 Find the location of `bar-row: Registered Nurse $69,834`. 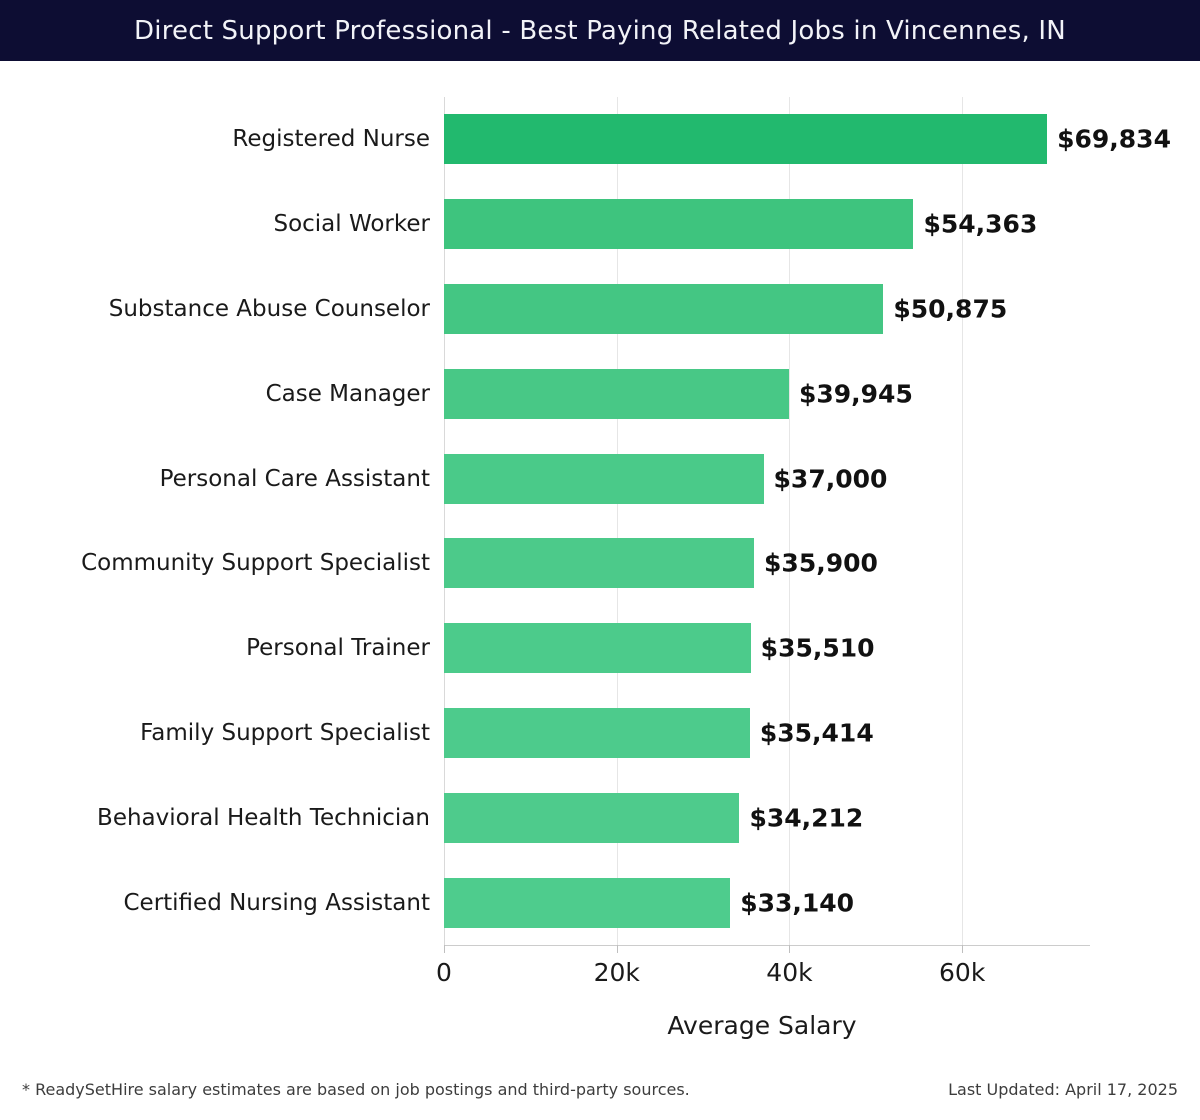

bar-row: Registered Nurse $69,834 is located at coordinates (600, 139).